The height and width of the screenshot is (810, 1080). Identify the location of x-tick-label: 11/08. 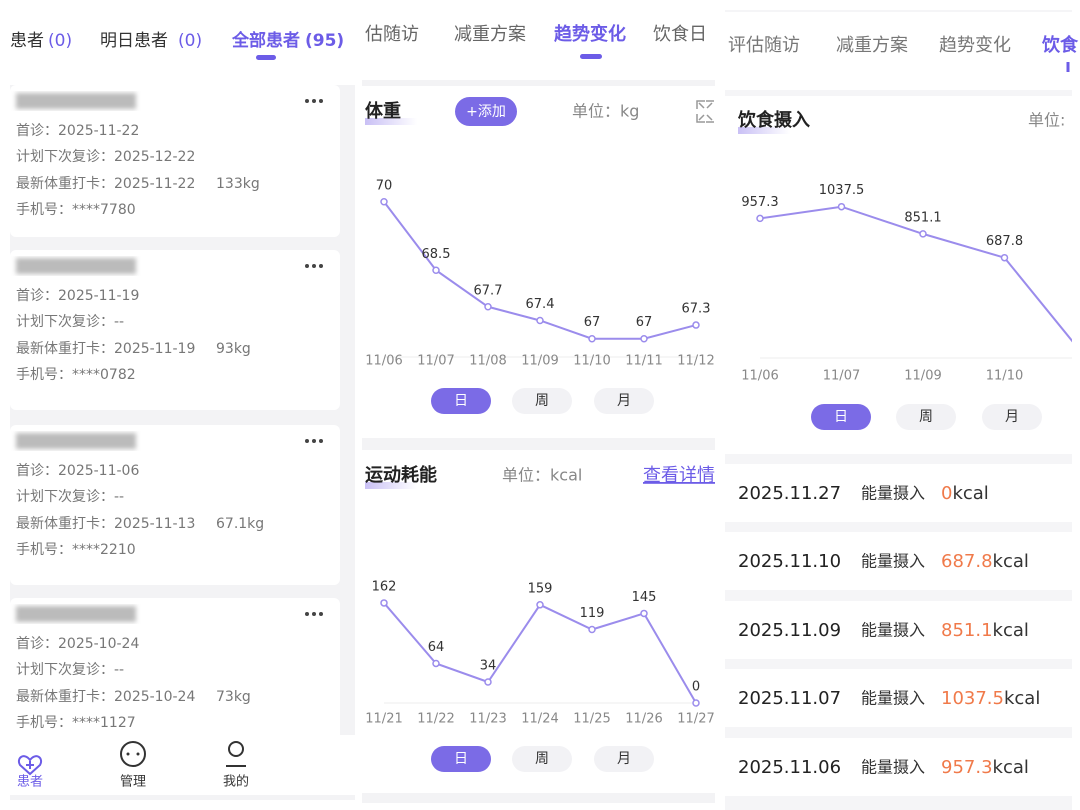
(487, 361).